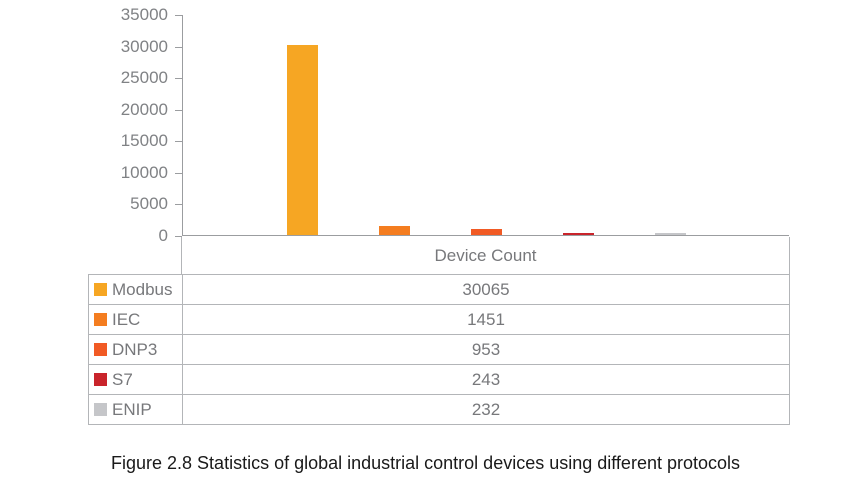  I want to click on bar-s7, so click(578, 234).